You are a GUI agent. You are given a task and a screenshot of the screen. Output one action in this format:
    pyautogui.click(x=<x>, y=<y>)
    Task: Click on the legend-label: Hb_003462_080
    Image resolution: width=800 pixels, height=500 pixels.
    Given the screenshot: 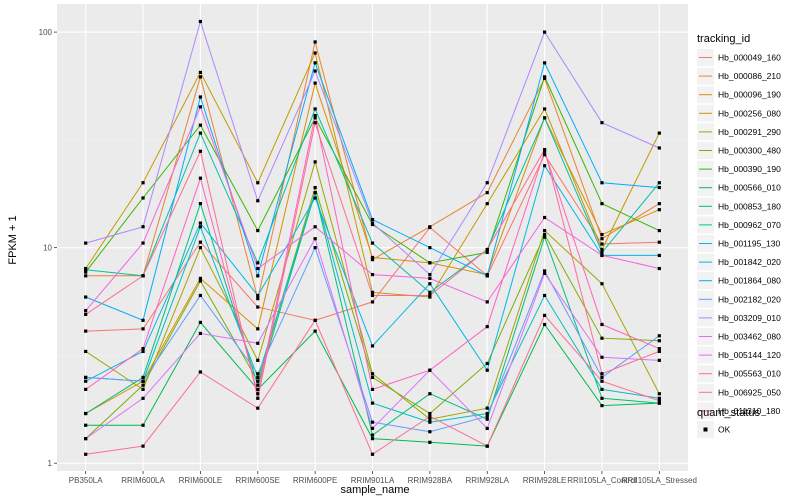 What is the action you would take?
    pyautogui.click(x=749, y=337)
    